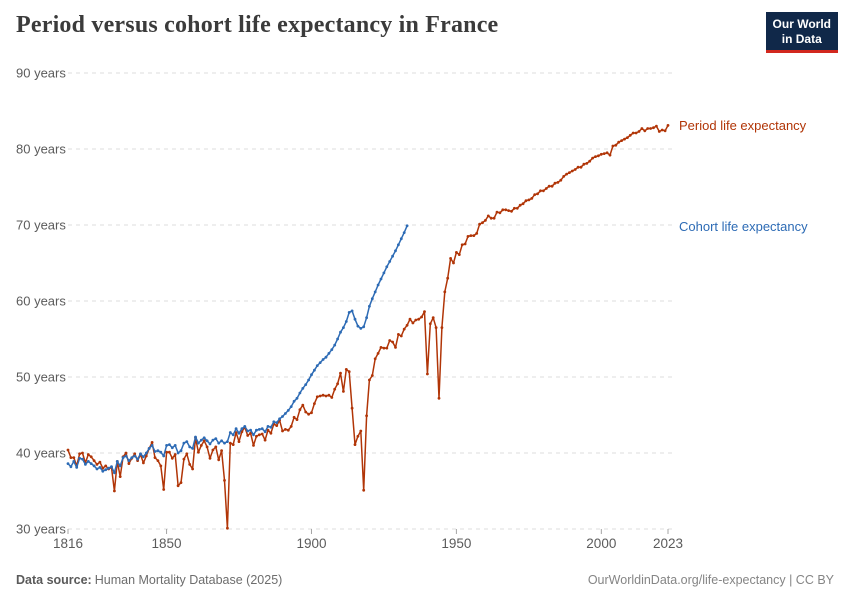 The width and height of the screenshot is (850, 600). I want to click on data-source-value: Human Mortality Database (2025), so click(188, 580).